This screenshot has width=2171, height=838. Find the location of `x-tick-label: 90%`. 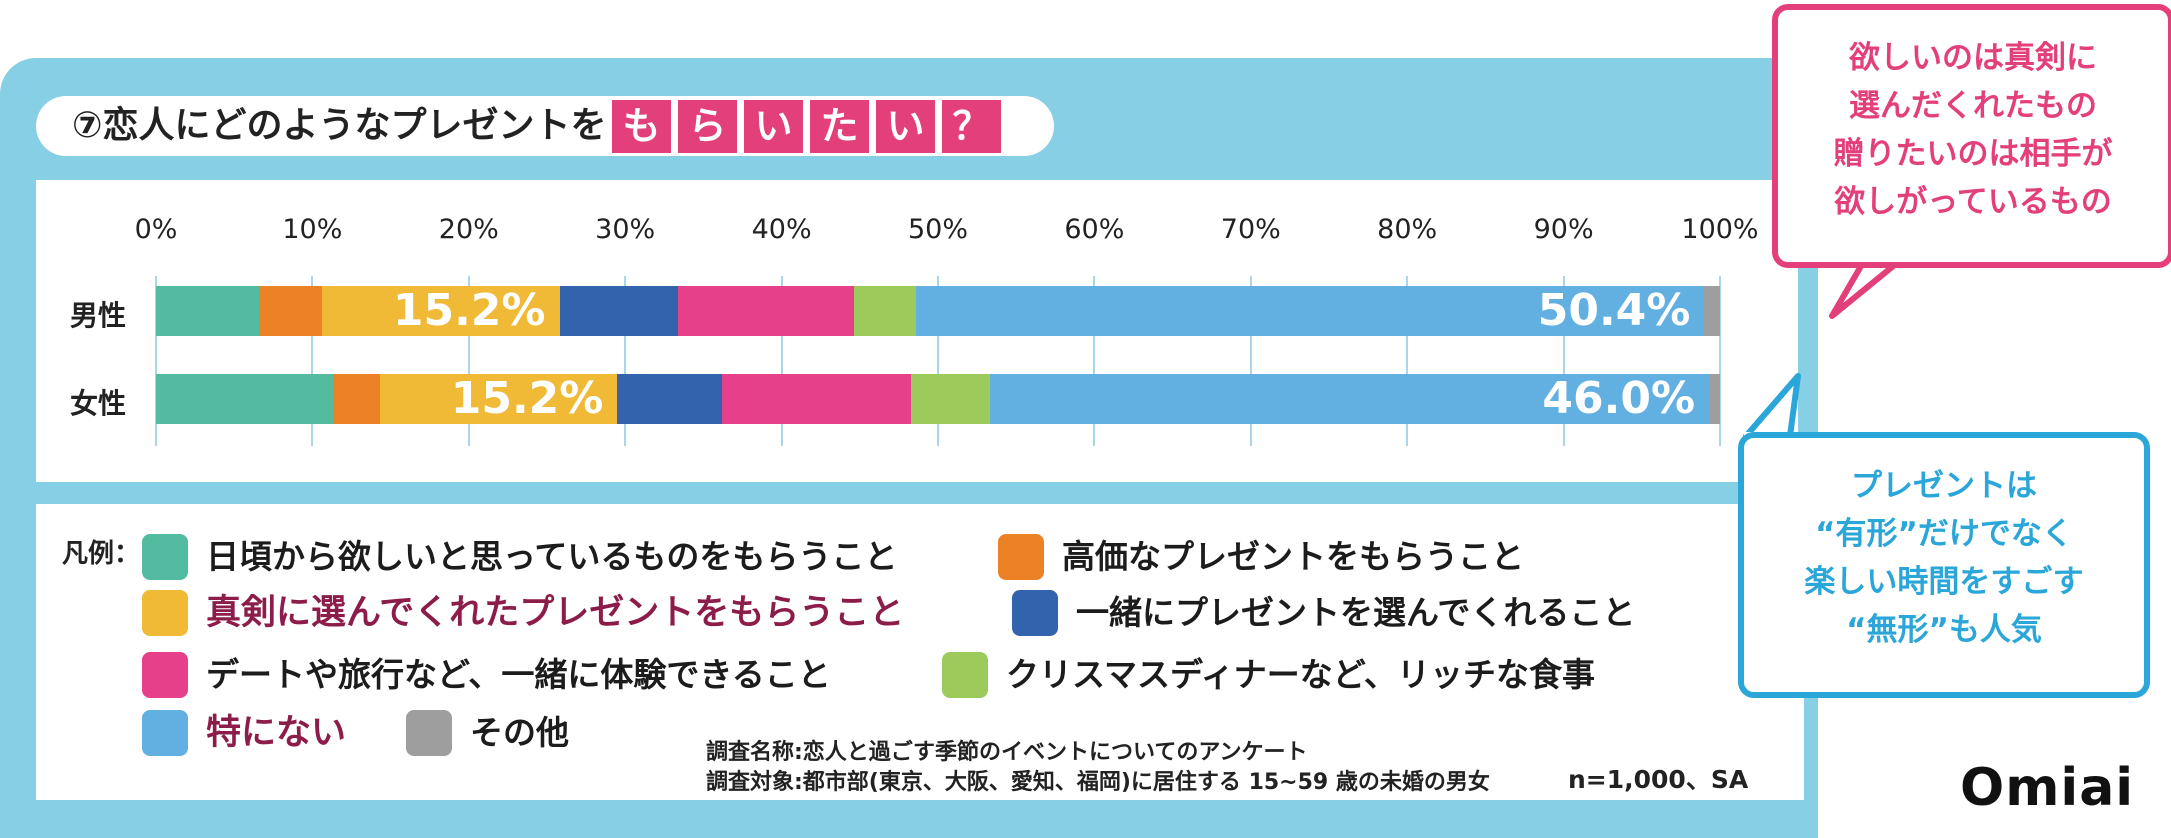

x-tick-label: 90% is located at coordinates (1563, 229).